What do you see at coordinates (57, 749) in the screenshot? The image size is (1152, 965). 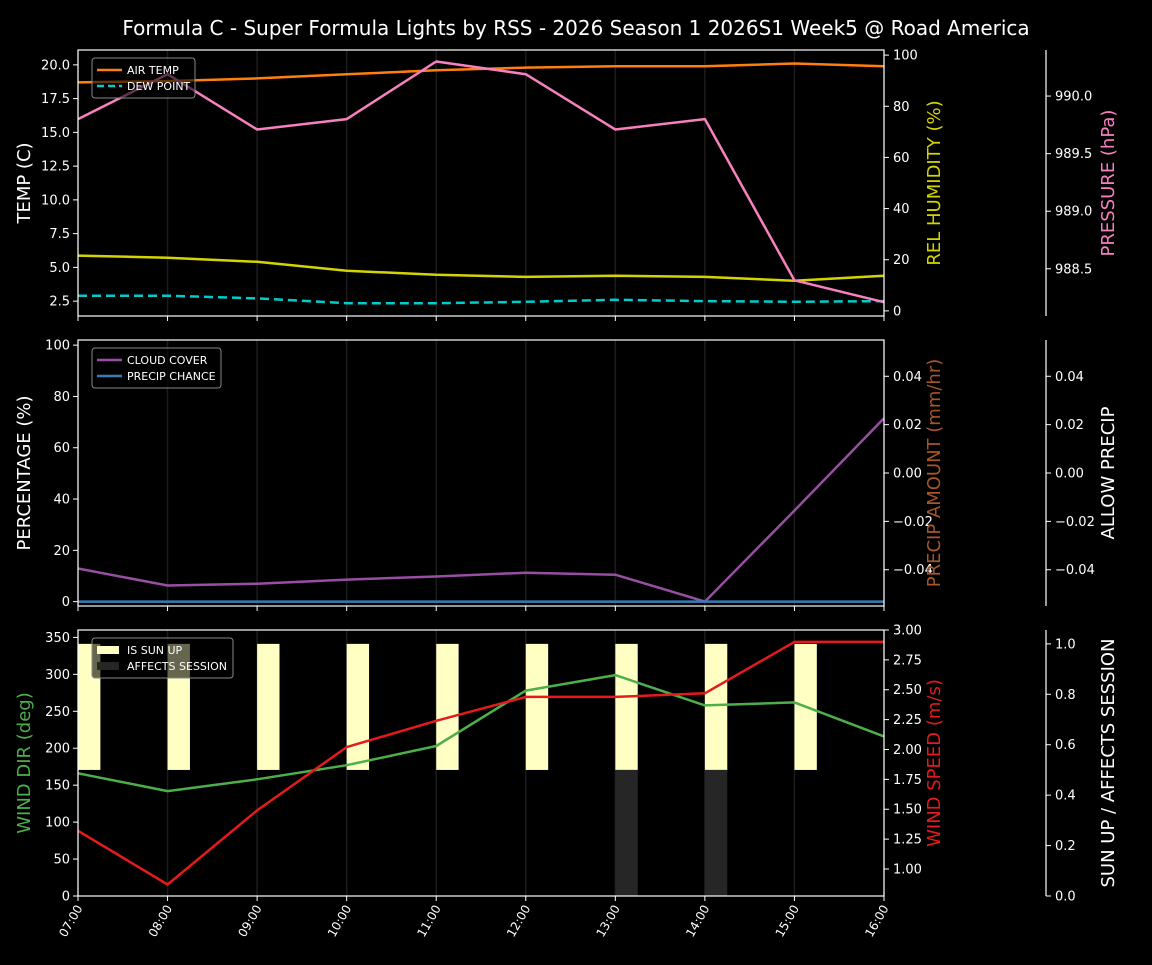 I see `left-tick-label: 200` at bounding box center [57, 749].